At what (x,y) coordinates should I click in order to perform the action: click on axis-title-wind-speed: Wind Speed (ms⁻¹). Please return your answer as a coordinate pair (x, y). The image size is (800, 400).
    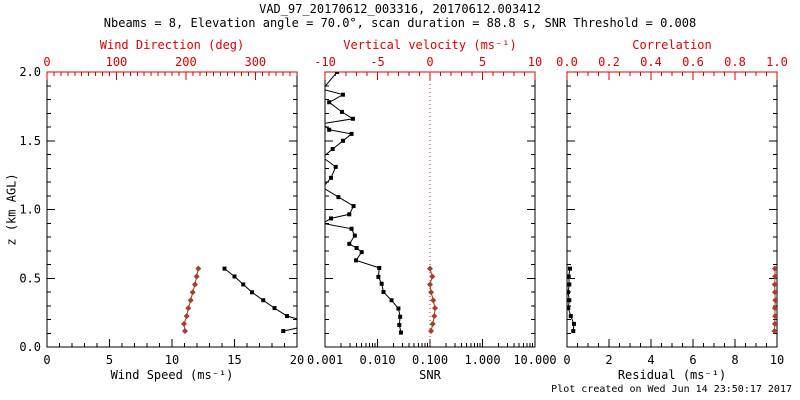
    Looking at the image, I should click on (172, 375).